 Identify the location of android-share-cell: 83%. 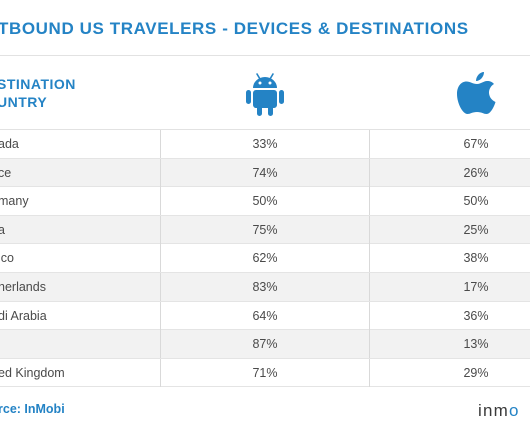
(265, 286).